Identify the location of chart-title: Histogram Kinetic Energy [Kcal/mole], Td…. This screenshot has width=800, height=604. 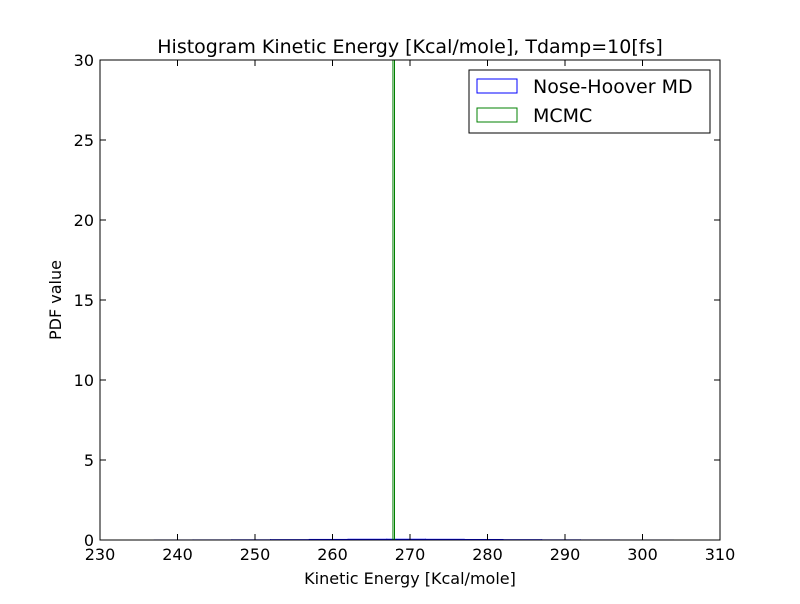
(409, 47).